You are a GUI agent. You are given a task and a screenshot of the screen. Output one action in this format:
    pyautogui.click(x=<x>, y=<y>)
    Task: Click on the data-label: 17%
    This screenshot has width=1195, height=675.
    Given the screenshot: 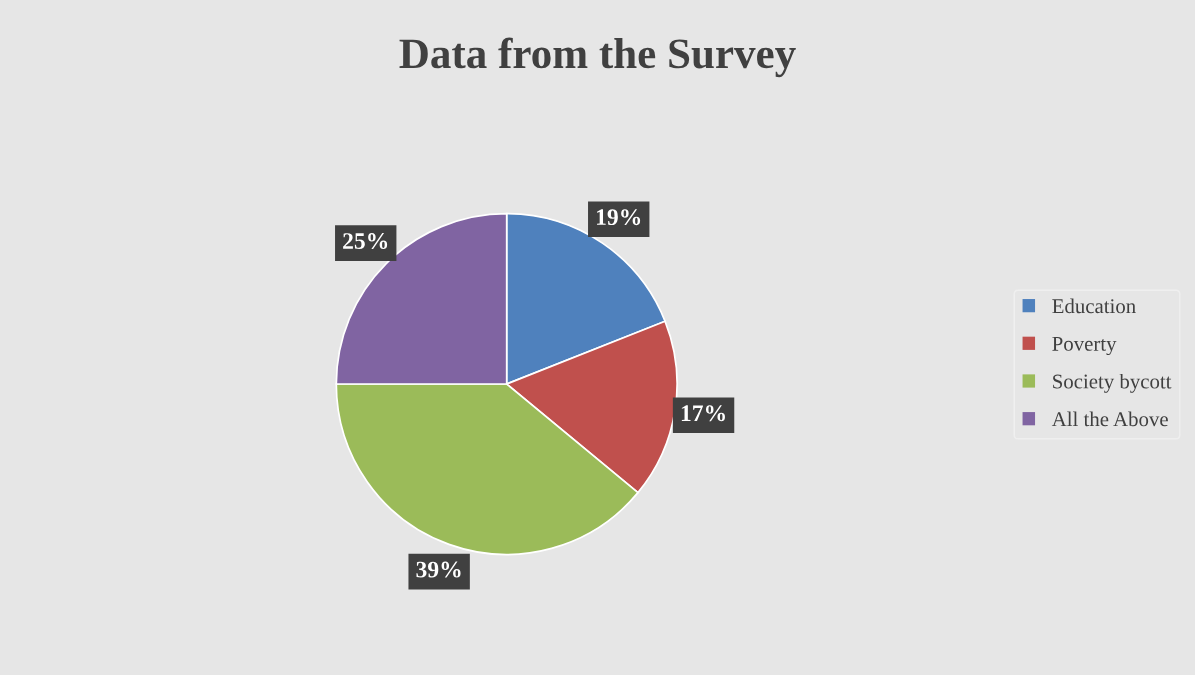 What is the action you would take?
    pyautogui.click(x=703, y=413)
    